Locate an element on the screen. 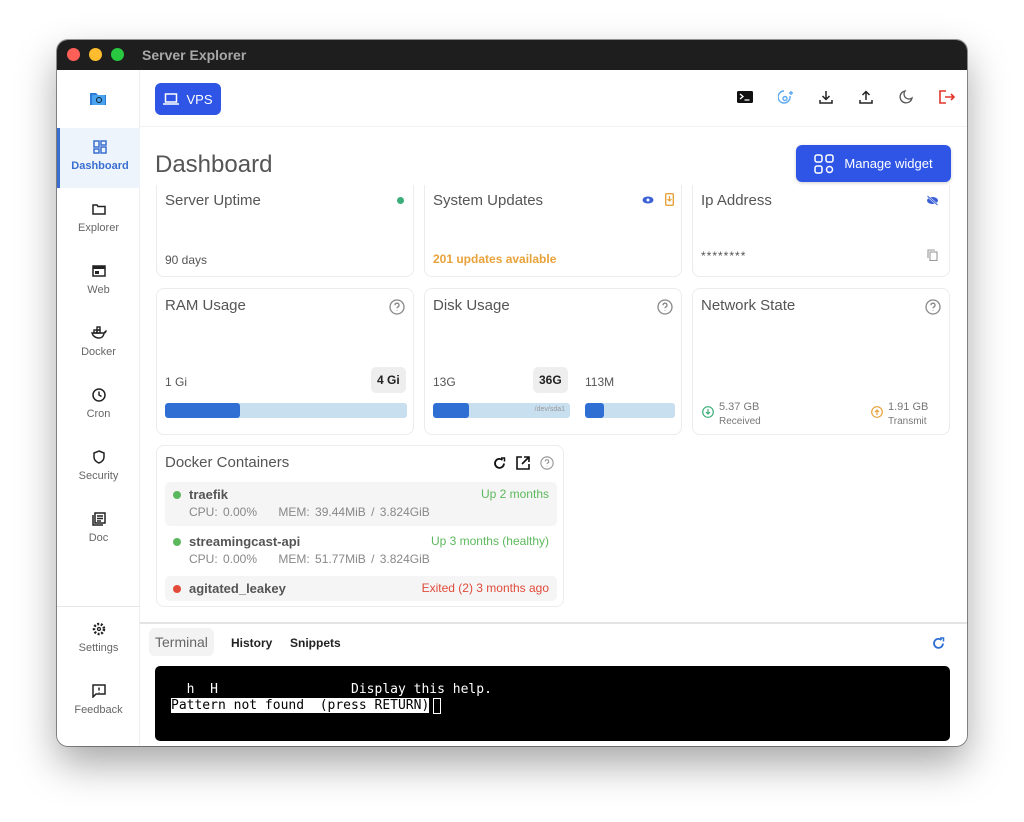  sidebar-item-label: Cron is located at coordinates (98, 414).